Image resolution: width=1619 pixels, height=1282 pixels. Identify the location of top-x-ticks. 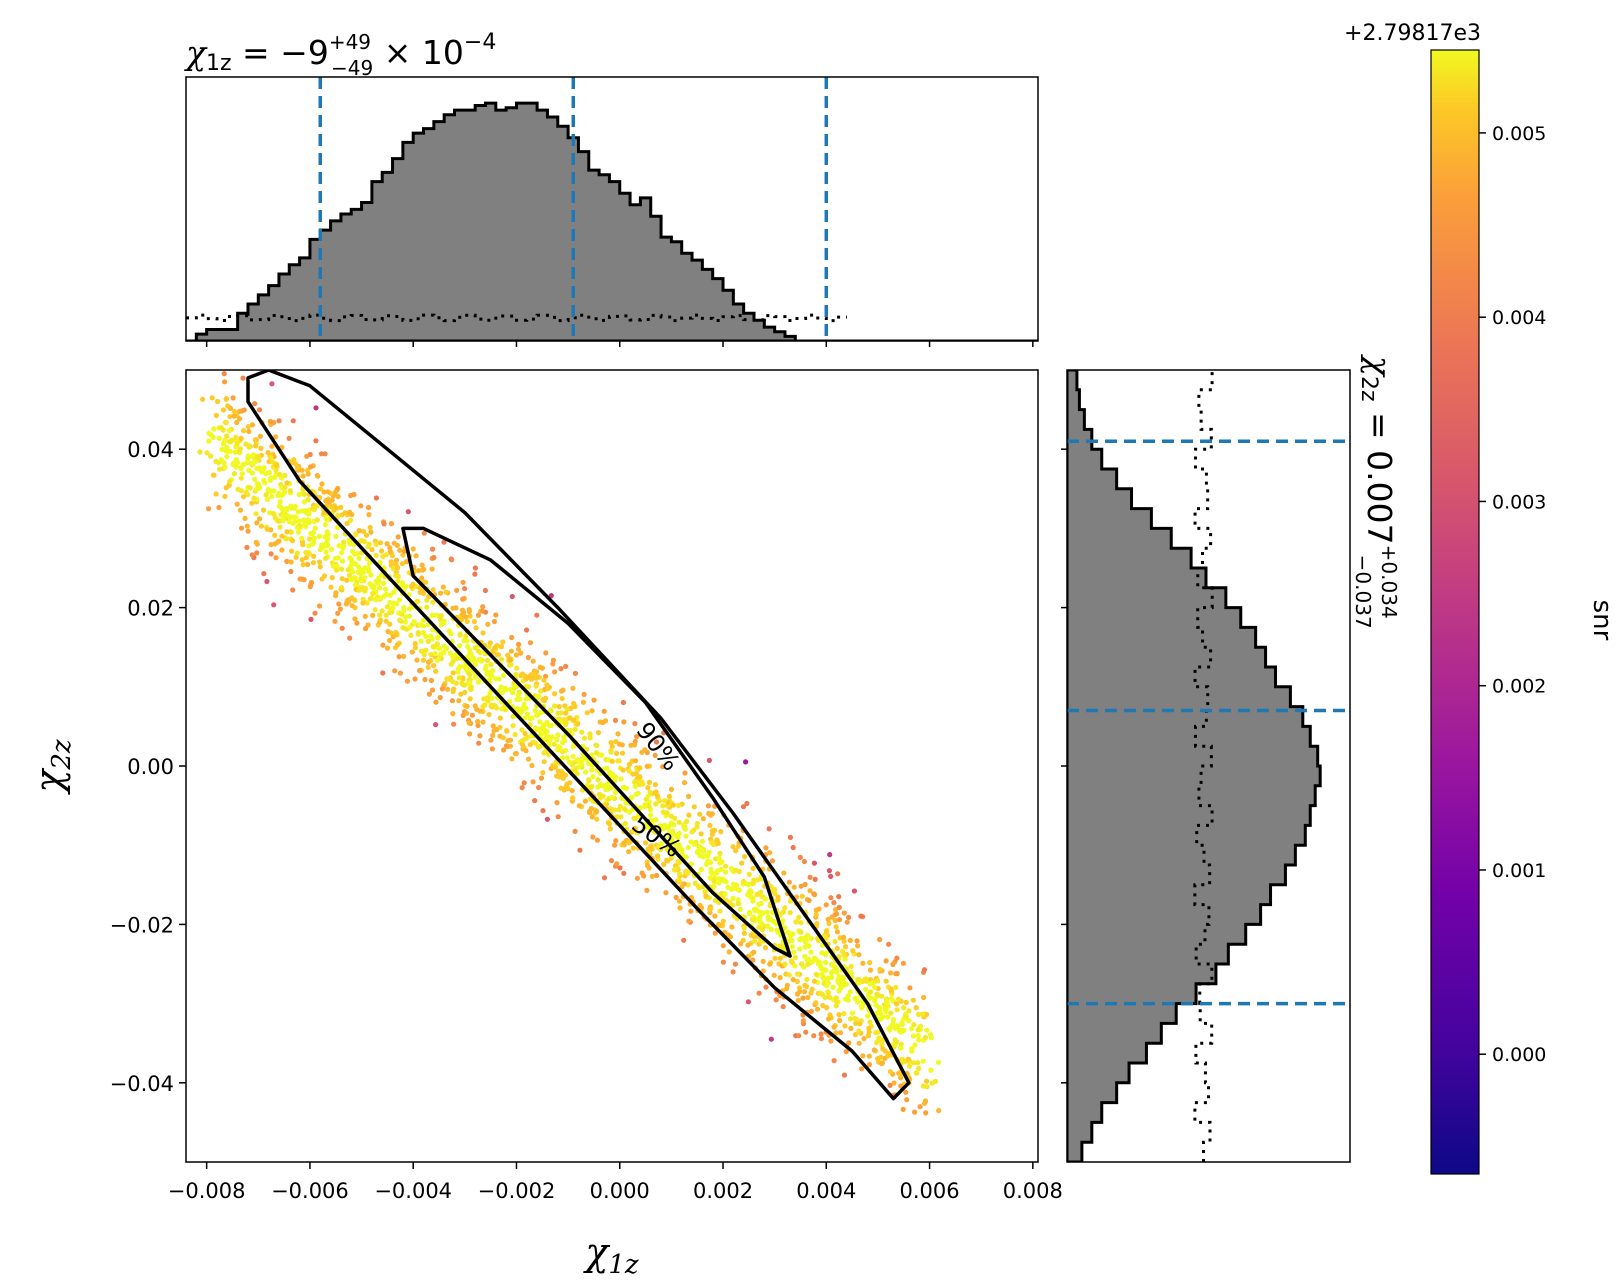
(619, 344).